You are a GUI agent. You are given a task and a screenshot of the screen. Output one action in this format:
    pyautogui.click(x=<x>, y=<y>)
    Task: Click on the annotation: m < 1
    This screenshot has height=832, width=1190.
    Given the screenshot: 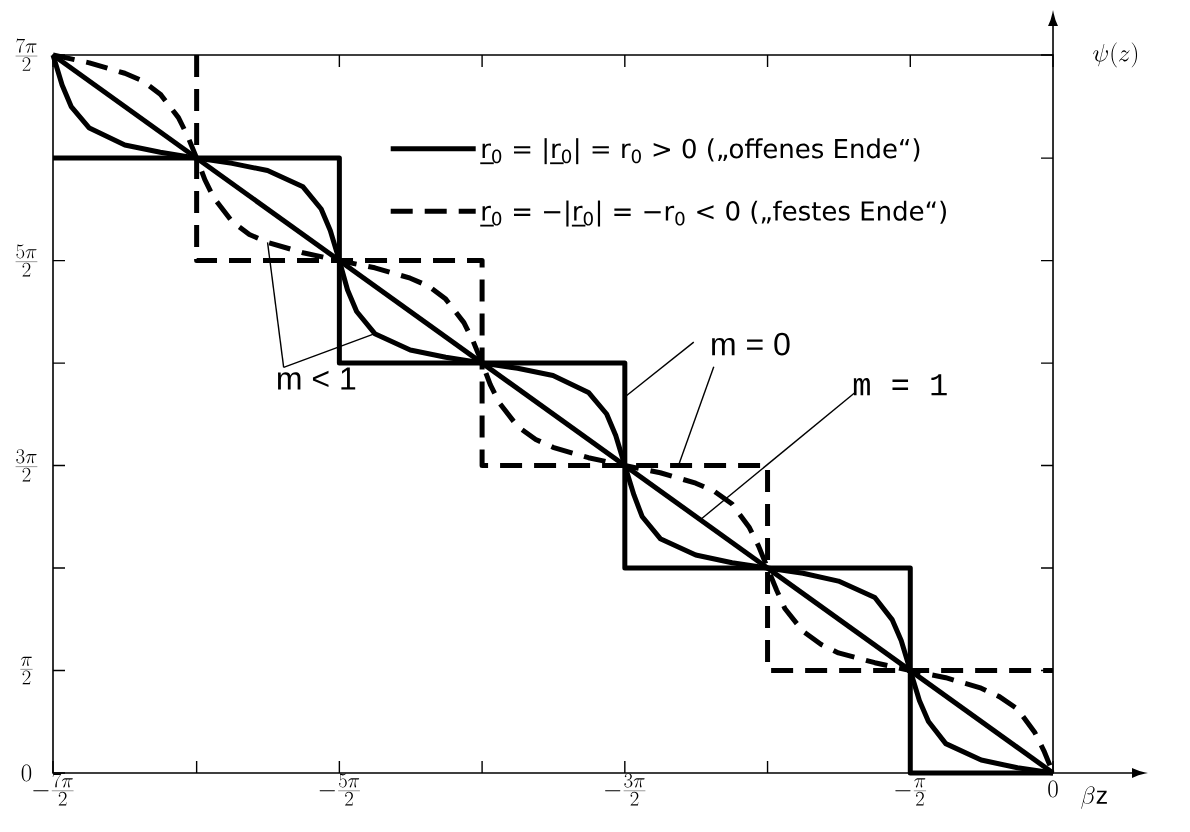 What is the action you would take?
    pyautogui.click(x=316, y=378)
    